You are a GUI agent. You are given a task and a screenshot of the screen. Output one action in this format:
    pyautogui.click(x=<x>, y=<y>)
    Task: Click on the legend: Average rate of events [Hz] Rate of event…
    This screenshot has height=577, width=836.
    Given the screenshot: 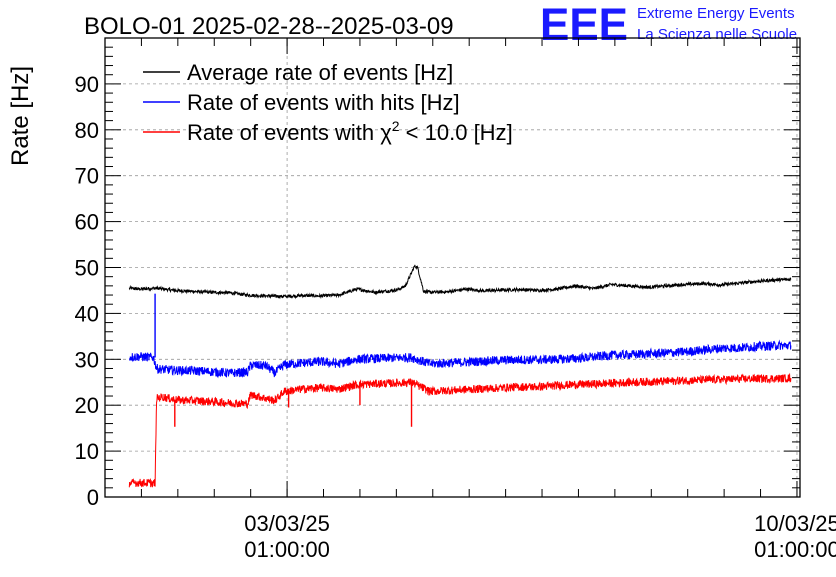 What is the action you would take?
    pyautogui.click(x=328, y=102)
    